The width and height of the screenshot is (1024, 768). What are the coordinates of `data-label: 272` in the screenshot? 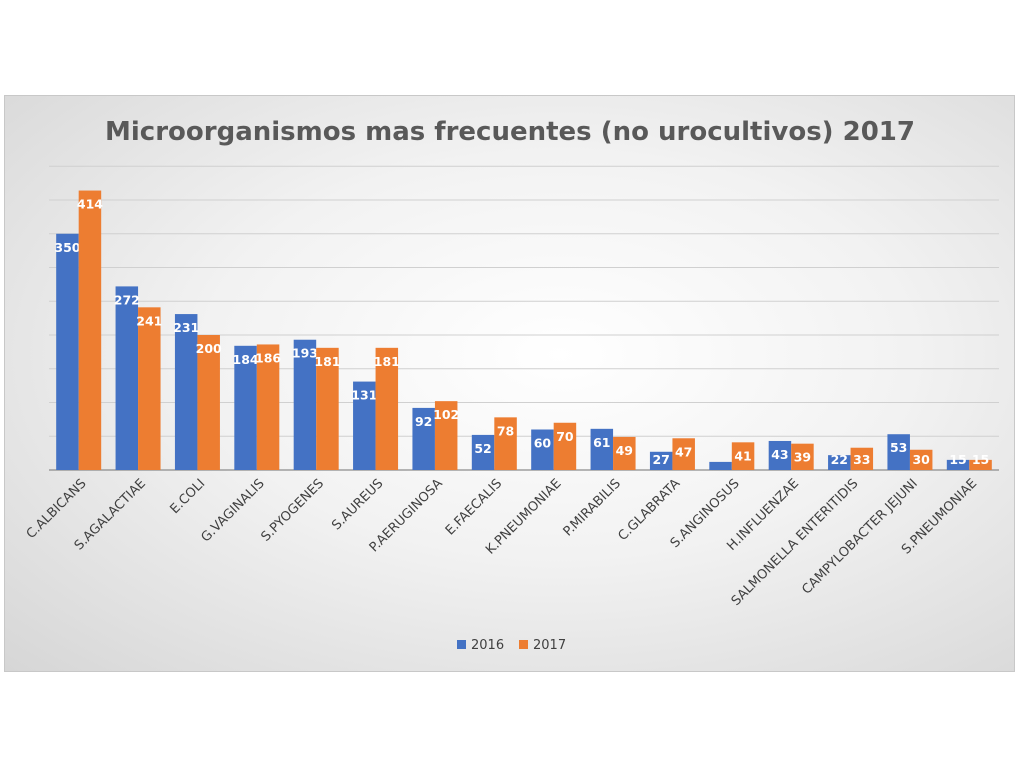 It's located at (127, 299).